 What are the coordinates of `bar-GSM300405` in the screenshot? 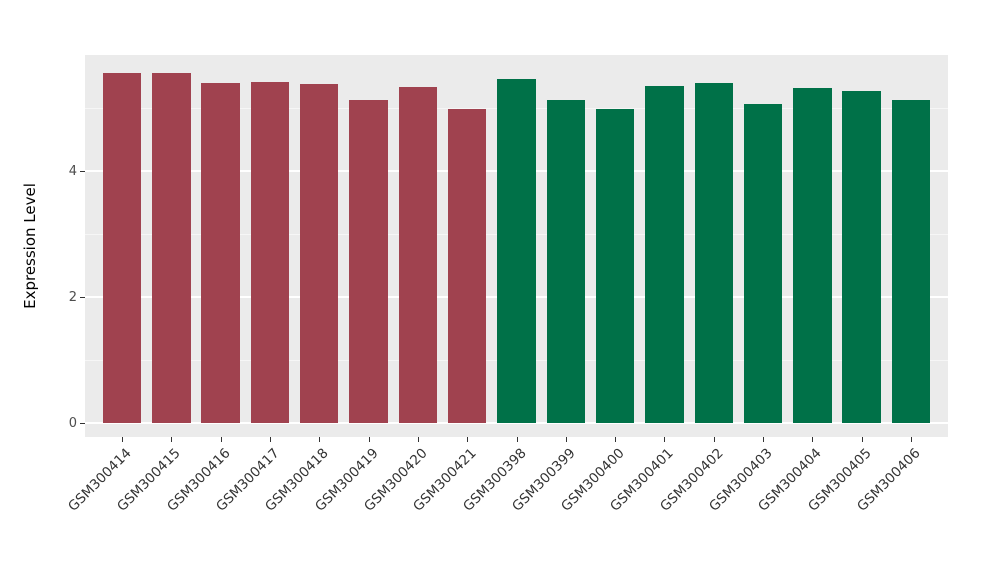 It's located at (861, 256).